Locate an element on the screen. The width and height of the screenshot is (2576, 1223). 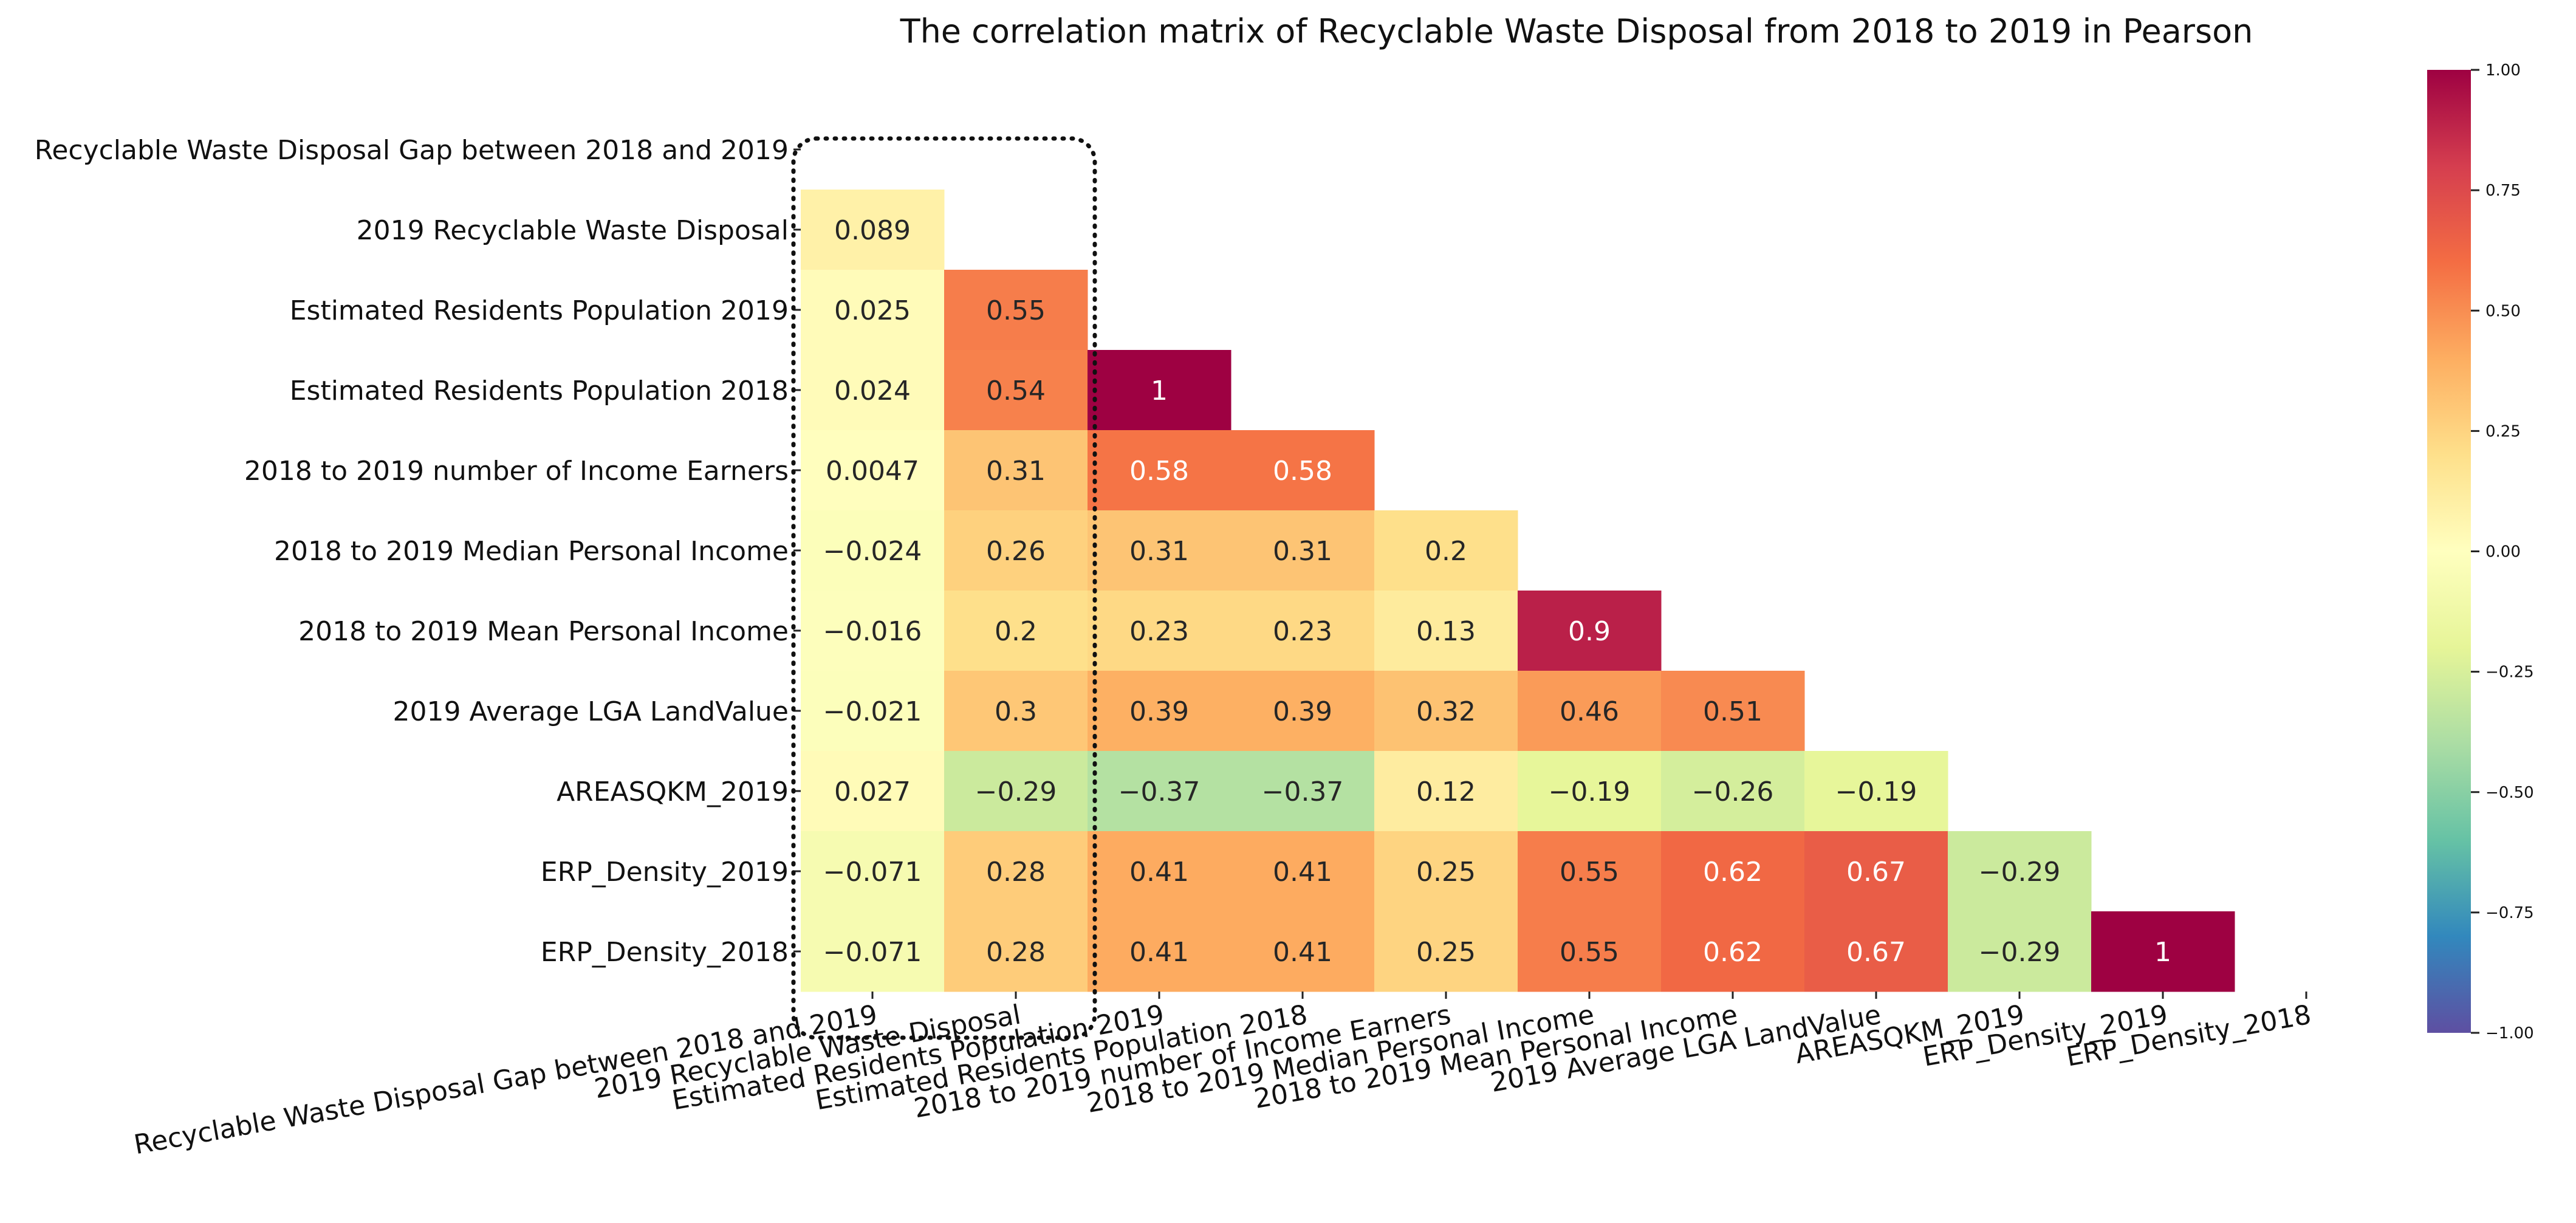
cell-value-r4-c1: 0.31 is located at coordinates (1016, 471).